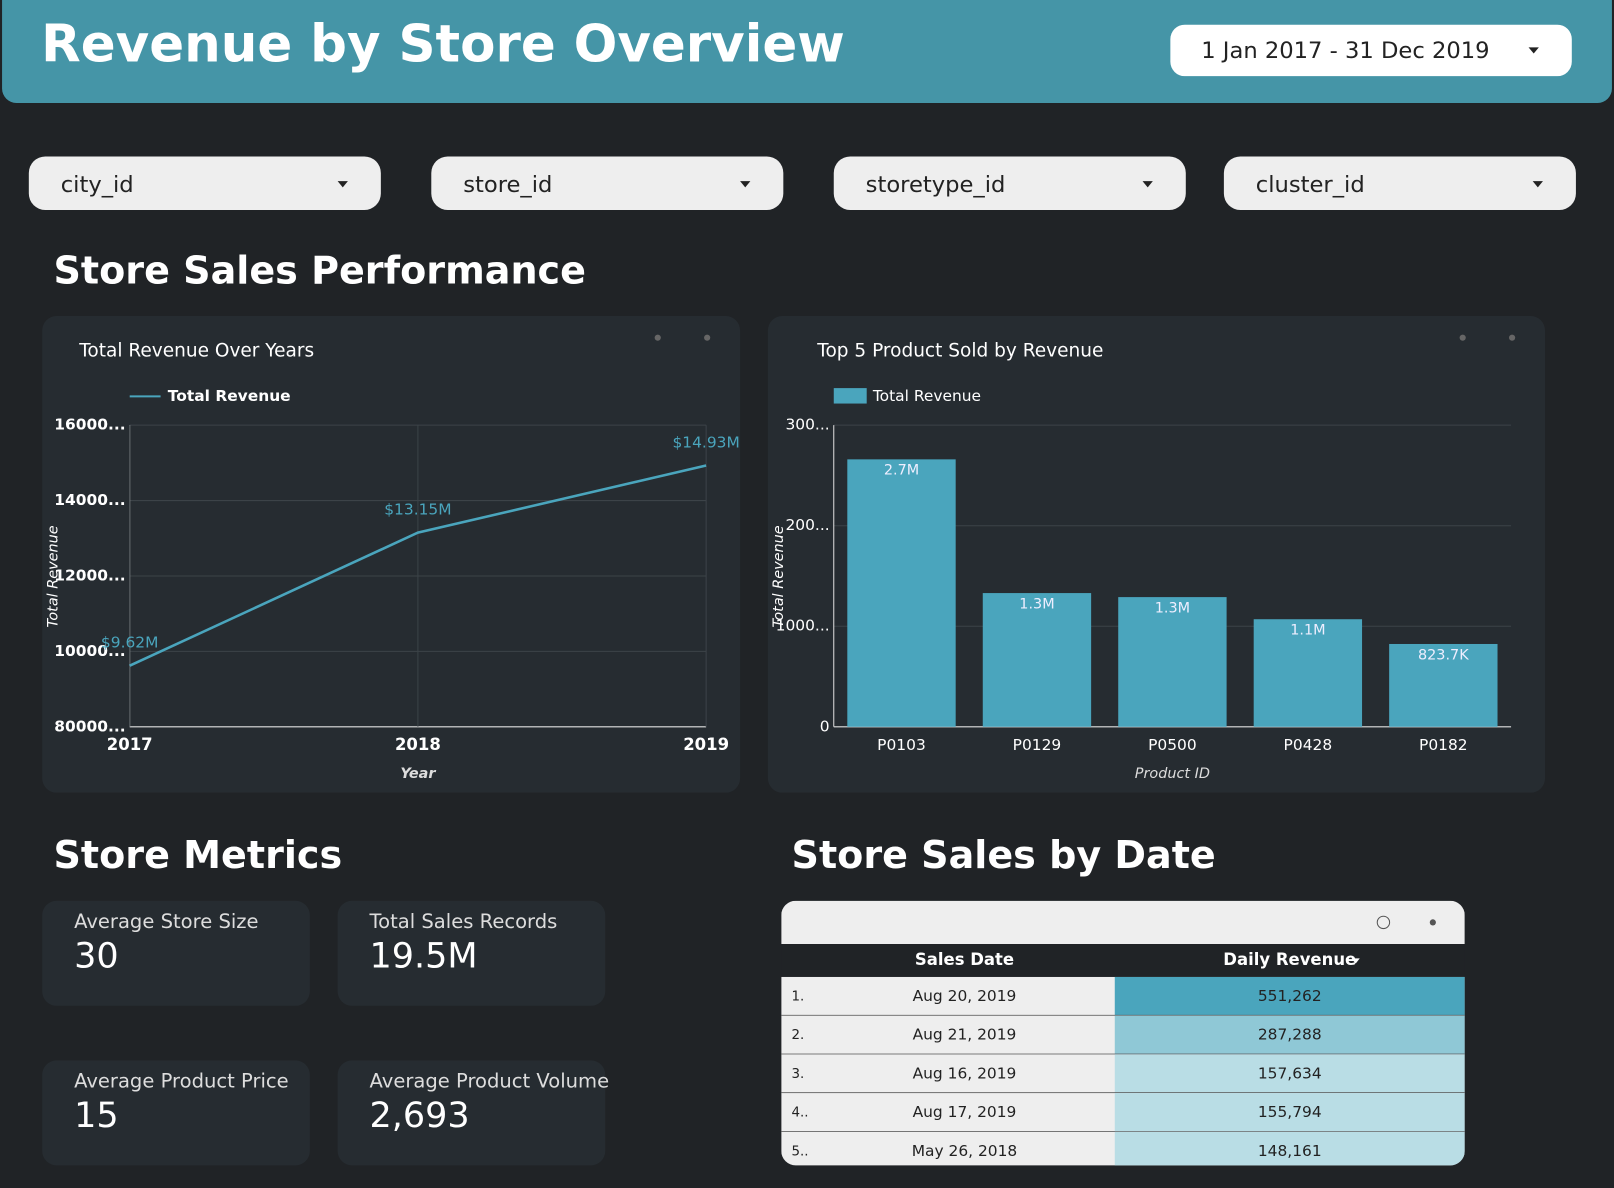  Describe the element at coordinates (936, 185) in the screenshot. I see `filter-label: storetype_id` at that location.